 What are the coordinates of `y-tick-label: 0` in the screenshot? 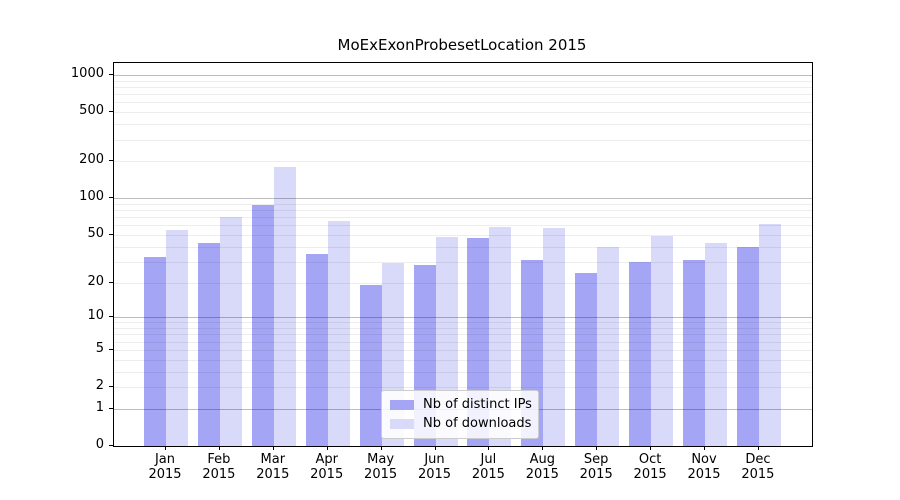 It's located at (99, 444).